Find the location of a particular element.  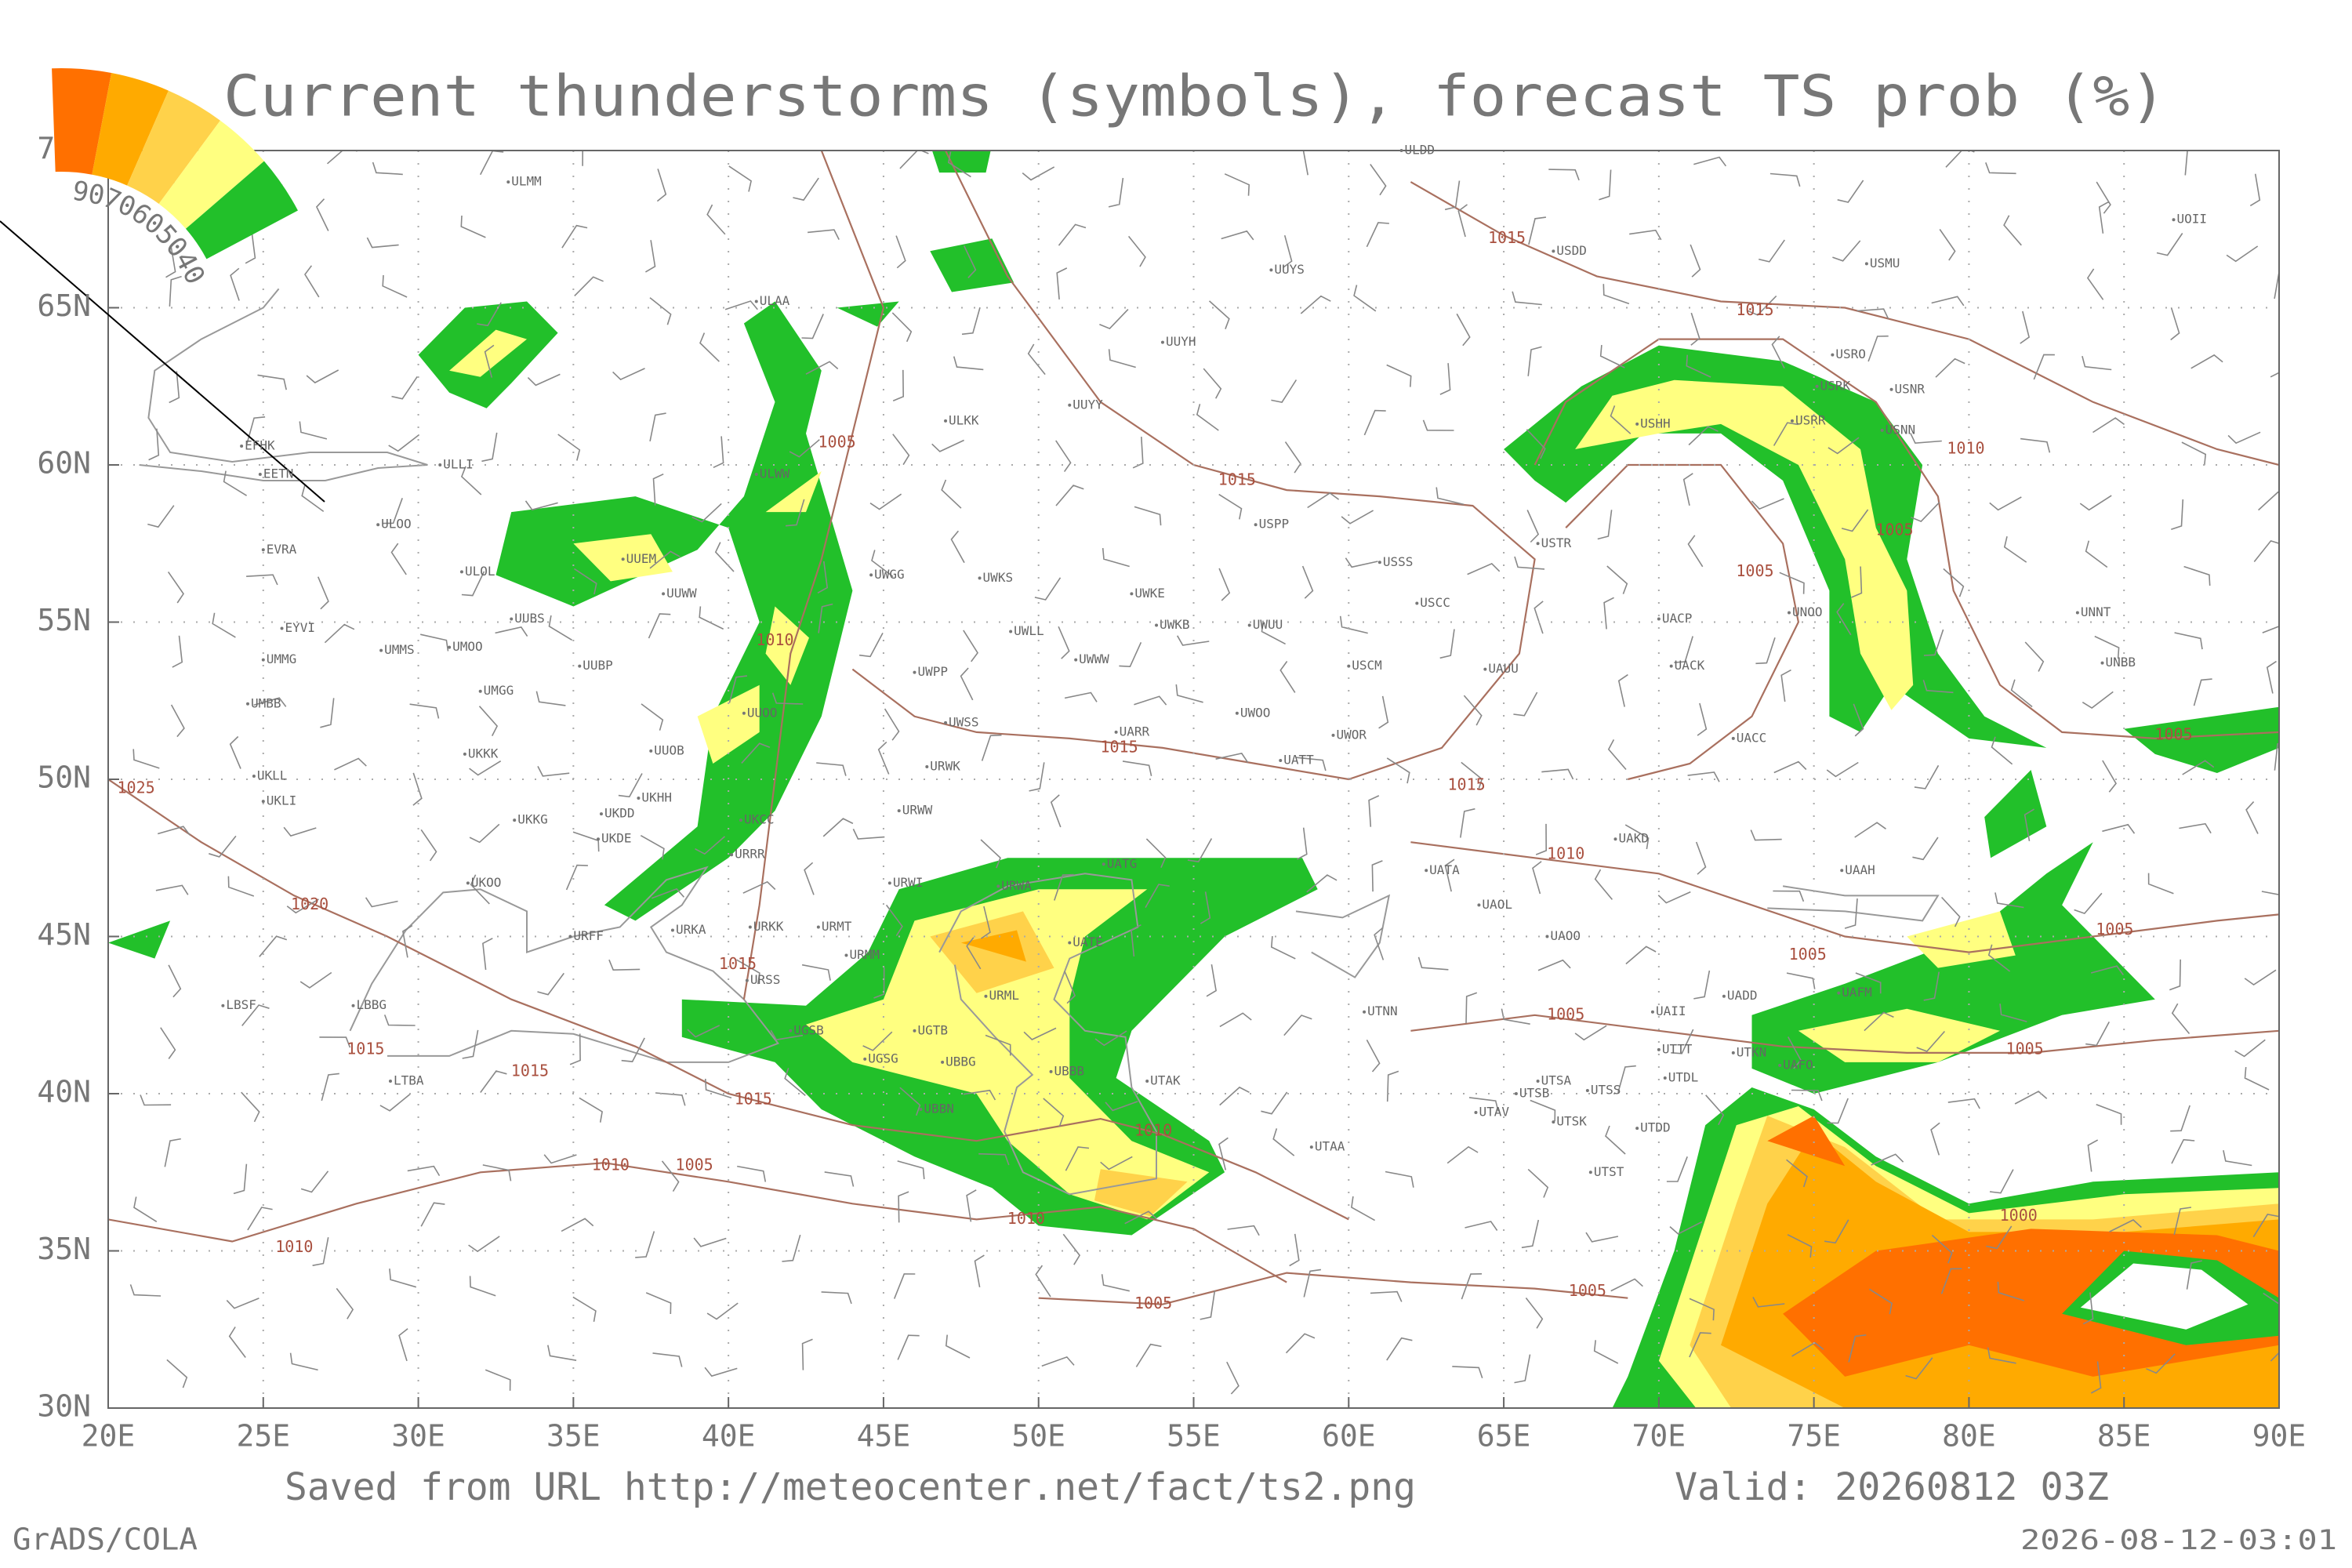

station-label: UWWW is located at coordinates (1094, 659).